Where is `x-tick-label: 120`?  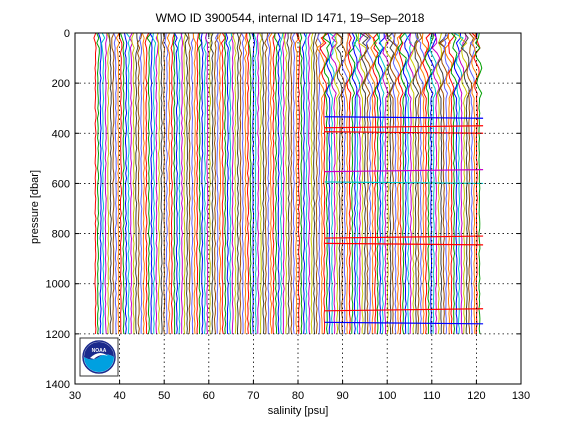 x-tick-label: 120 is located at coordinates (476, 396).